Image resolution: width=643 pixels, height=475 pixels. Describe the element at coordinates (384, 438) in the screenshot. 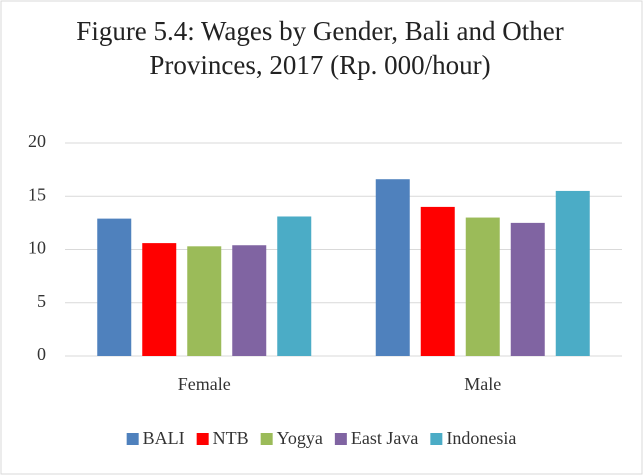

I see `legend-label: East Java` at that location.